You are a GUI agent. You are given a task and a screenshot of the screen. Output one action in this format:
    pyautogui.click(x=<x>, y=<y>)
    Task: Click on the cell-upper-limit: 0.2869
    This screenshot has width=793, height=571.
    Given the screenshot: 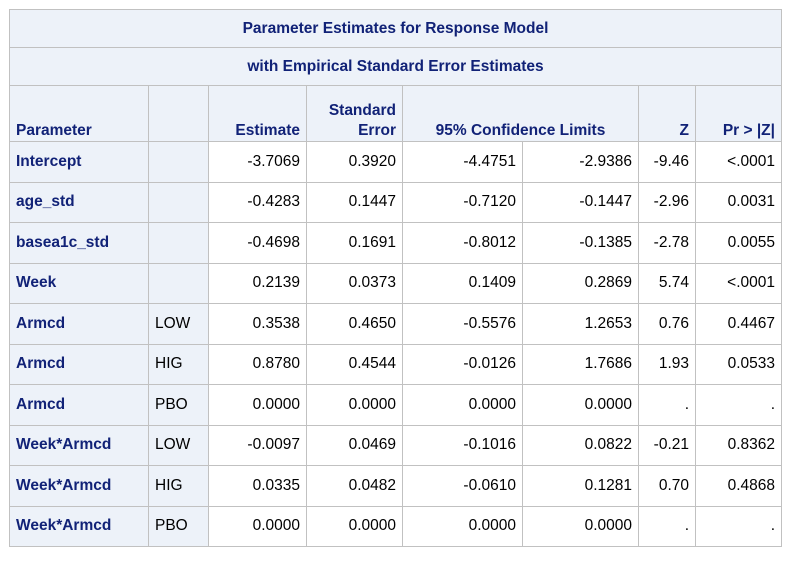 What is the action you would take?
    pyautogui.click(x=580, y=283)
    